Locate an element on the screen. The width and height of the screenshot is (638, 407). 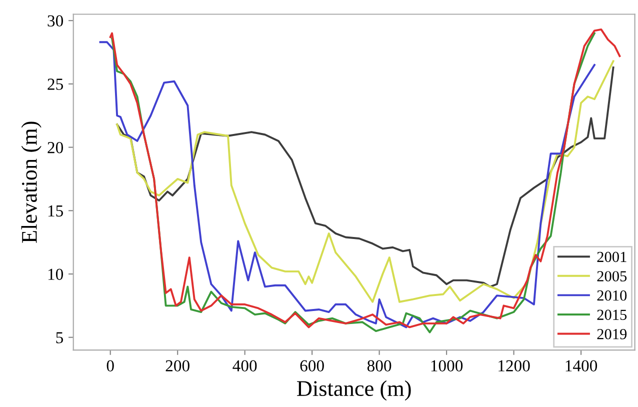
y-tick-label: 30 is located at coordinates (56, 21).